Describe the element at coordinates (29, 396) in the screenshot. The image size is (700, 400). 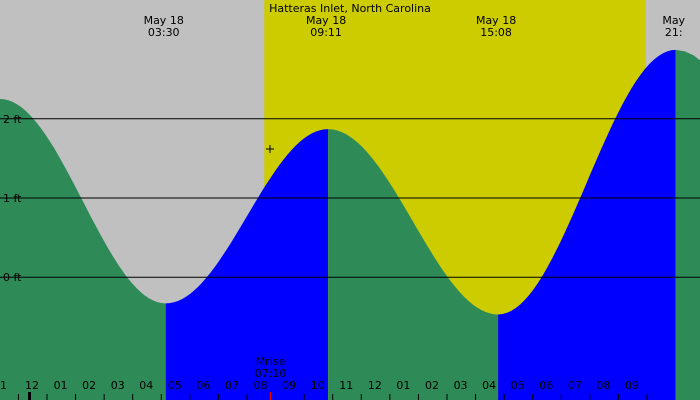
I see `midnight-tick` at that location.